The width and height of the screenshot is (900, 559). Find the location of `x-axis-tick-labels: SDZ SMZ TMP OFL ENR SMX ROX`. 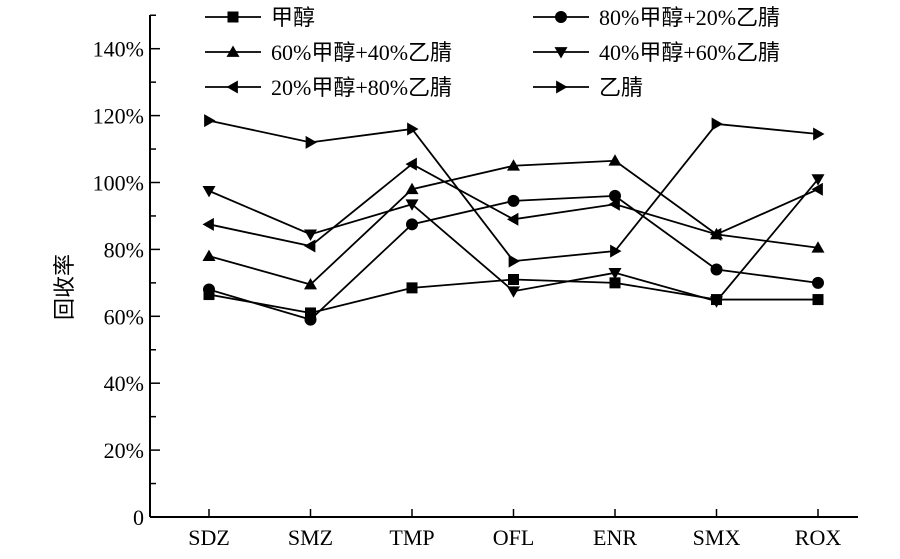

x-axis-tick-labels: SDZ SMZ TMP OFL ENR SMX ROX is located at coordinates (514, 529).